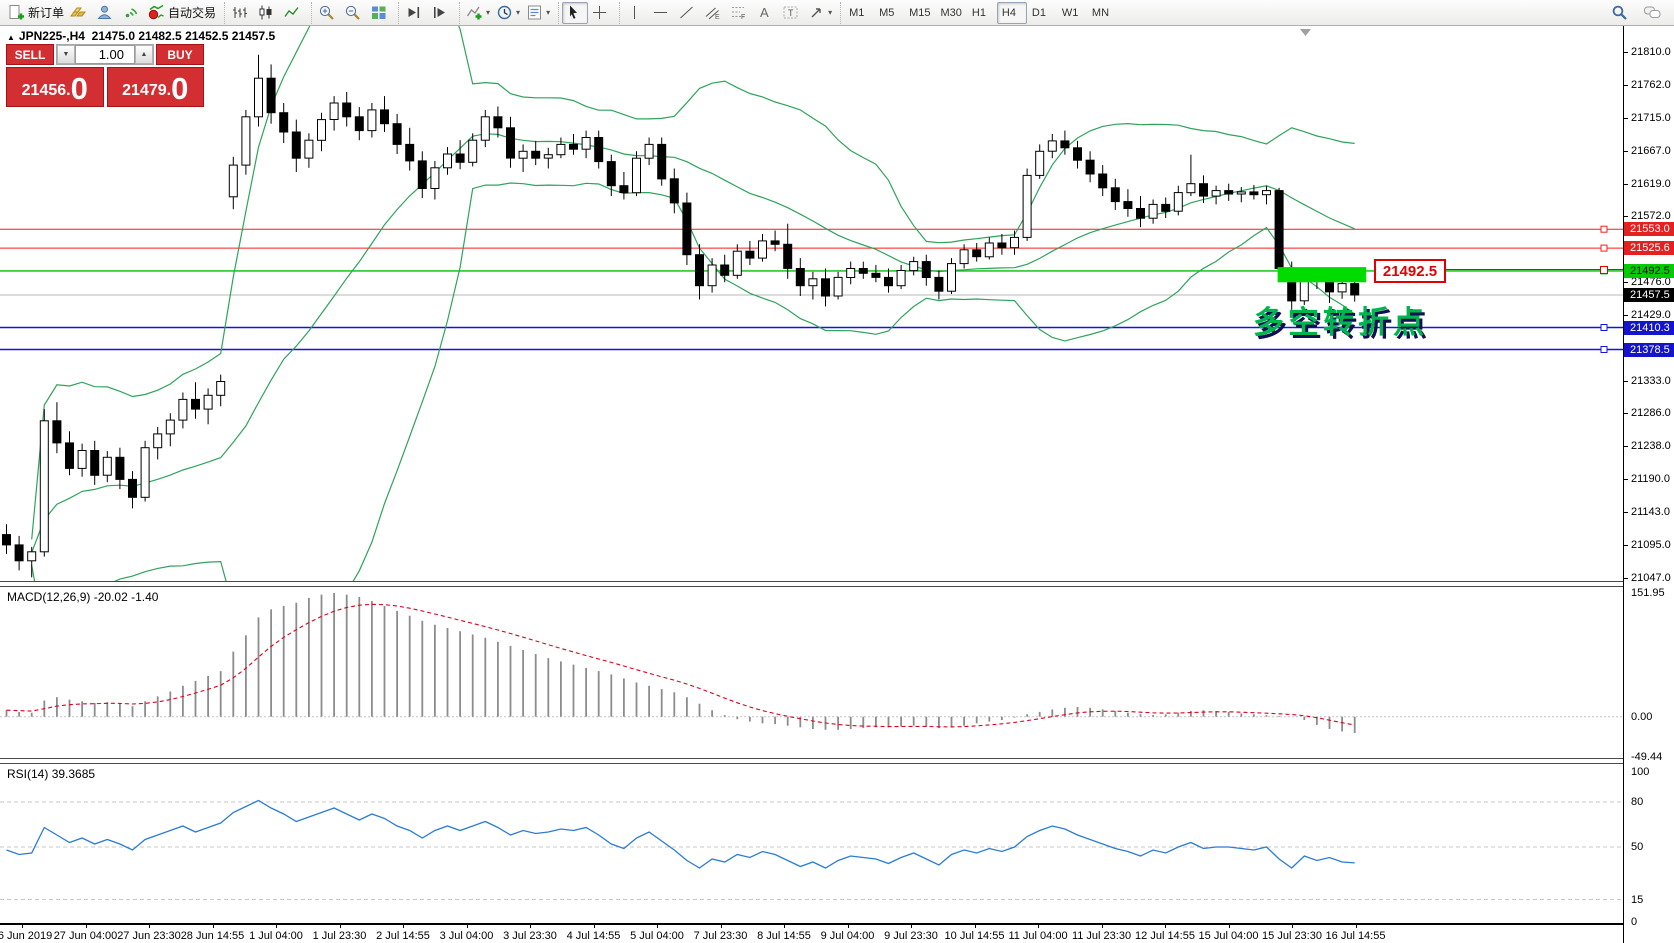 The image size is (1674, 943). Describe the element at coordinates (1647, 380) in the screenshot. I see `price-axis-tick: 21333.0` at that location.